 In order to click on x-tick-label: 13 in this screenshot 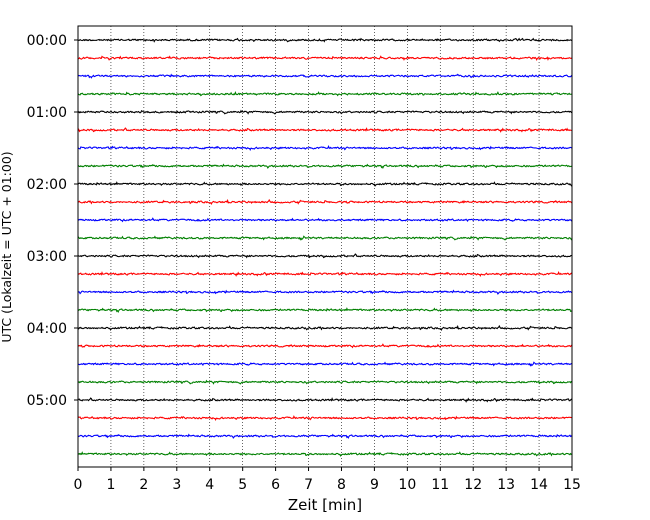, I will do `click(506, 485)`.